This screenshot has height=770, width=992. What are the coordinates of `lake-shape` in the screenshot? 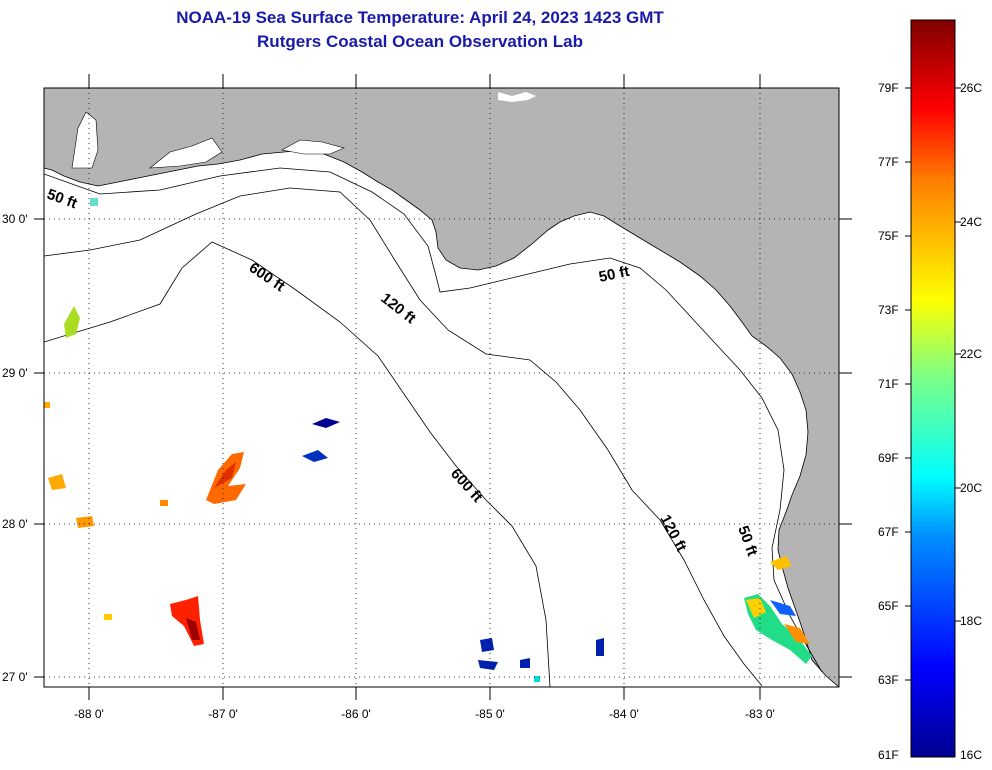 It's located at (517, 97).